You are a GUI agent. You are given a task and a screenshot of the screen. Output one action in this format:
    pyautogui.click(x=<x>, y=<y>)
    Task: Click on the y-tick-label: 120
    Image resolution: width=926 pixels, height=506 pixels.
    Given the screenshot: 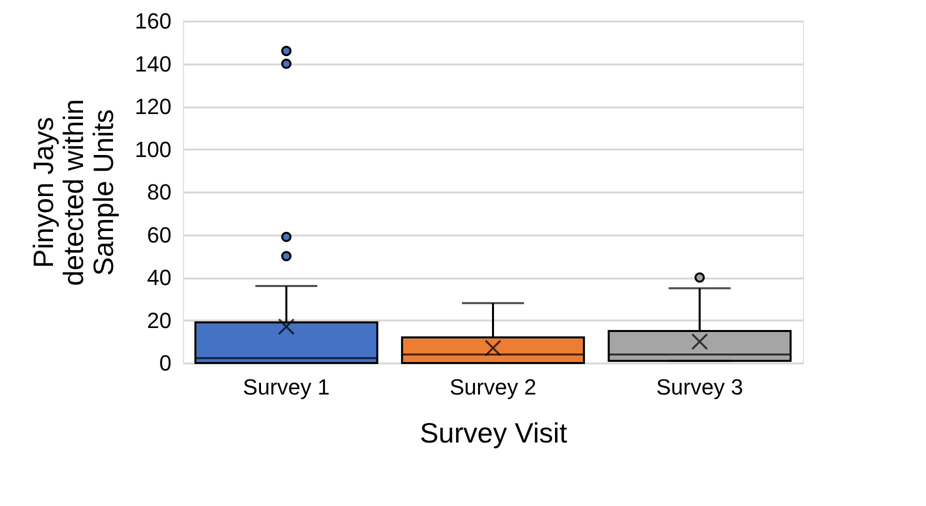 What is the action you would take?
    pyautogui.click(x=153, y=106)
    